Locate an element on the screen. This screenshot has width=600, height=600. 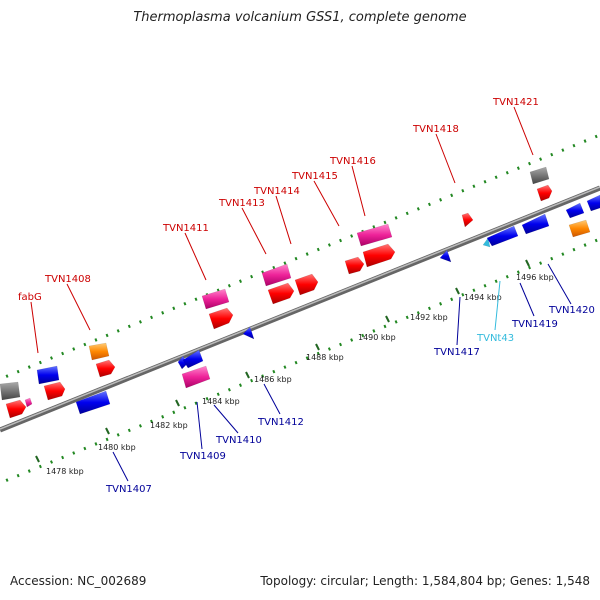
gene-label-TVN1412: TVN1412 is located at coordinates (280, 422).